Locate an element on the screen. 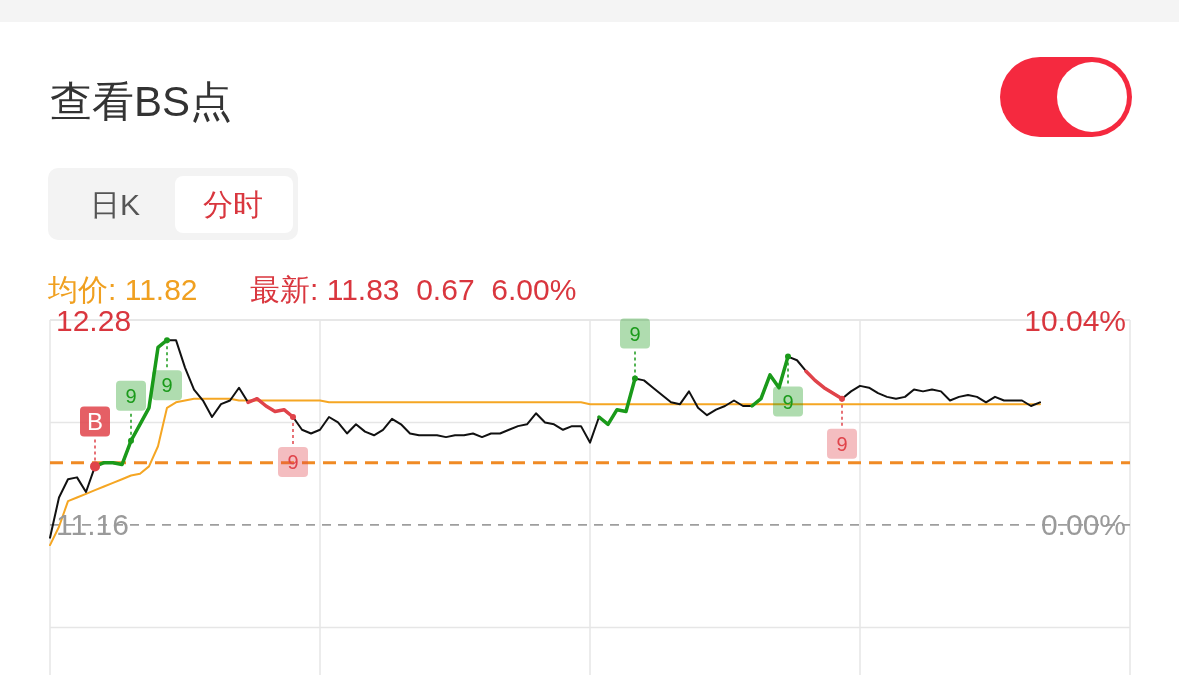 This screenshot has width=1179, height=676. text: 日K is located at coordinates (115, 204).